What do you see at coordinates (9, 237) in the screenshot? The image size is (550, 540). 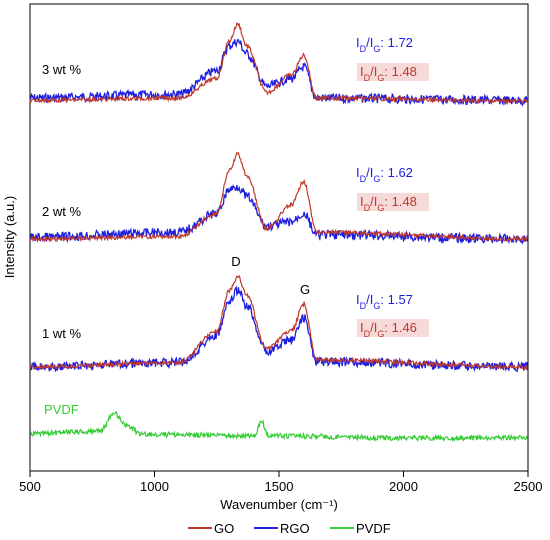 I see `y-axis-title: Intensity (a.u.)` at bounding box center [9, 237].